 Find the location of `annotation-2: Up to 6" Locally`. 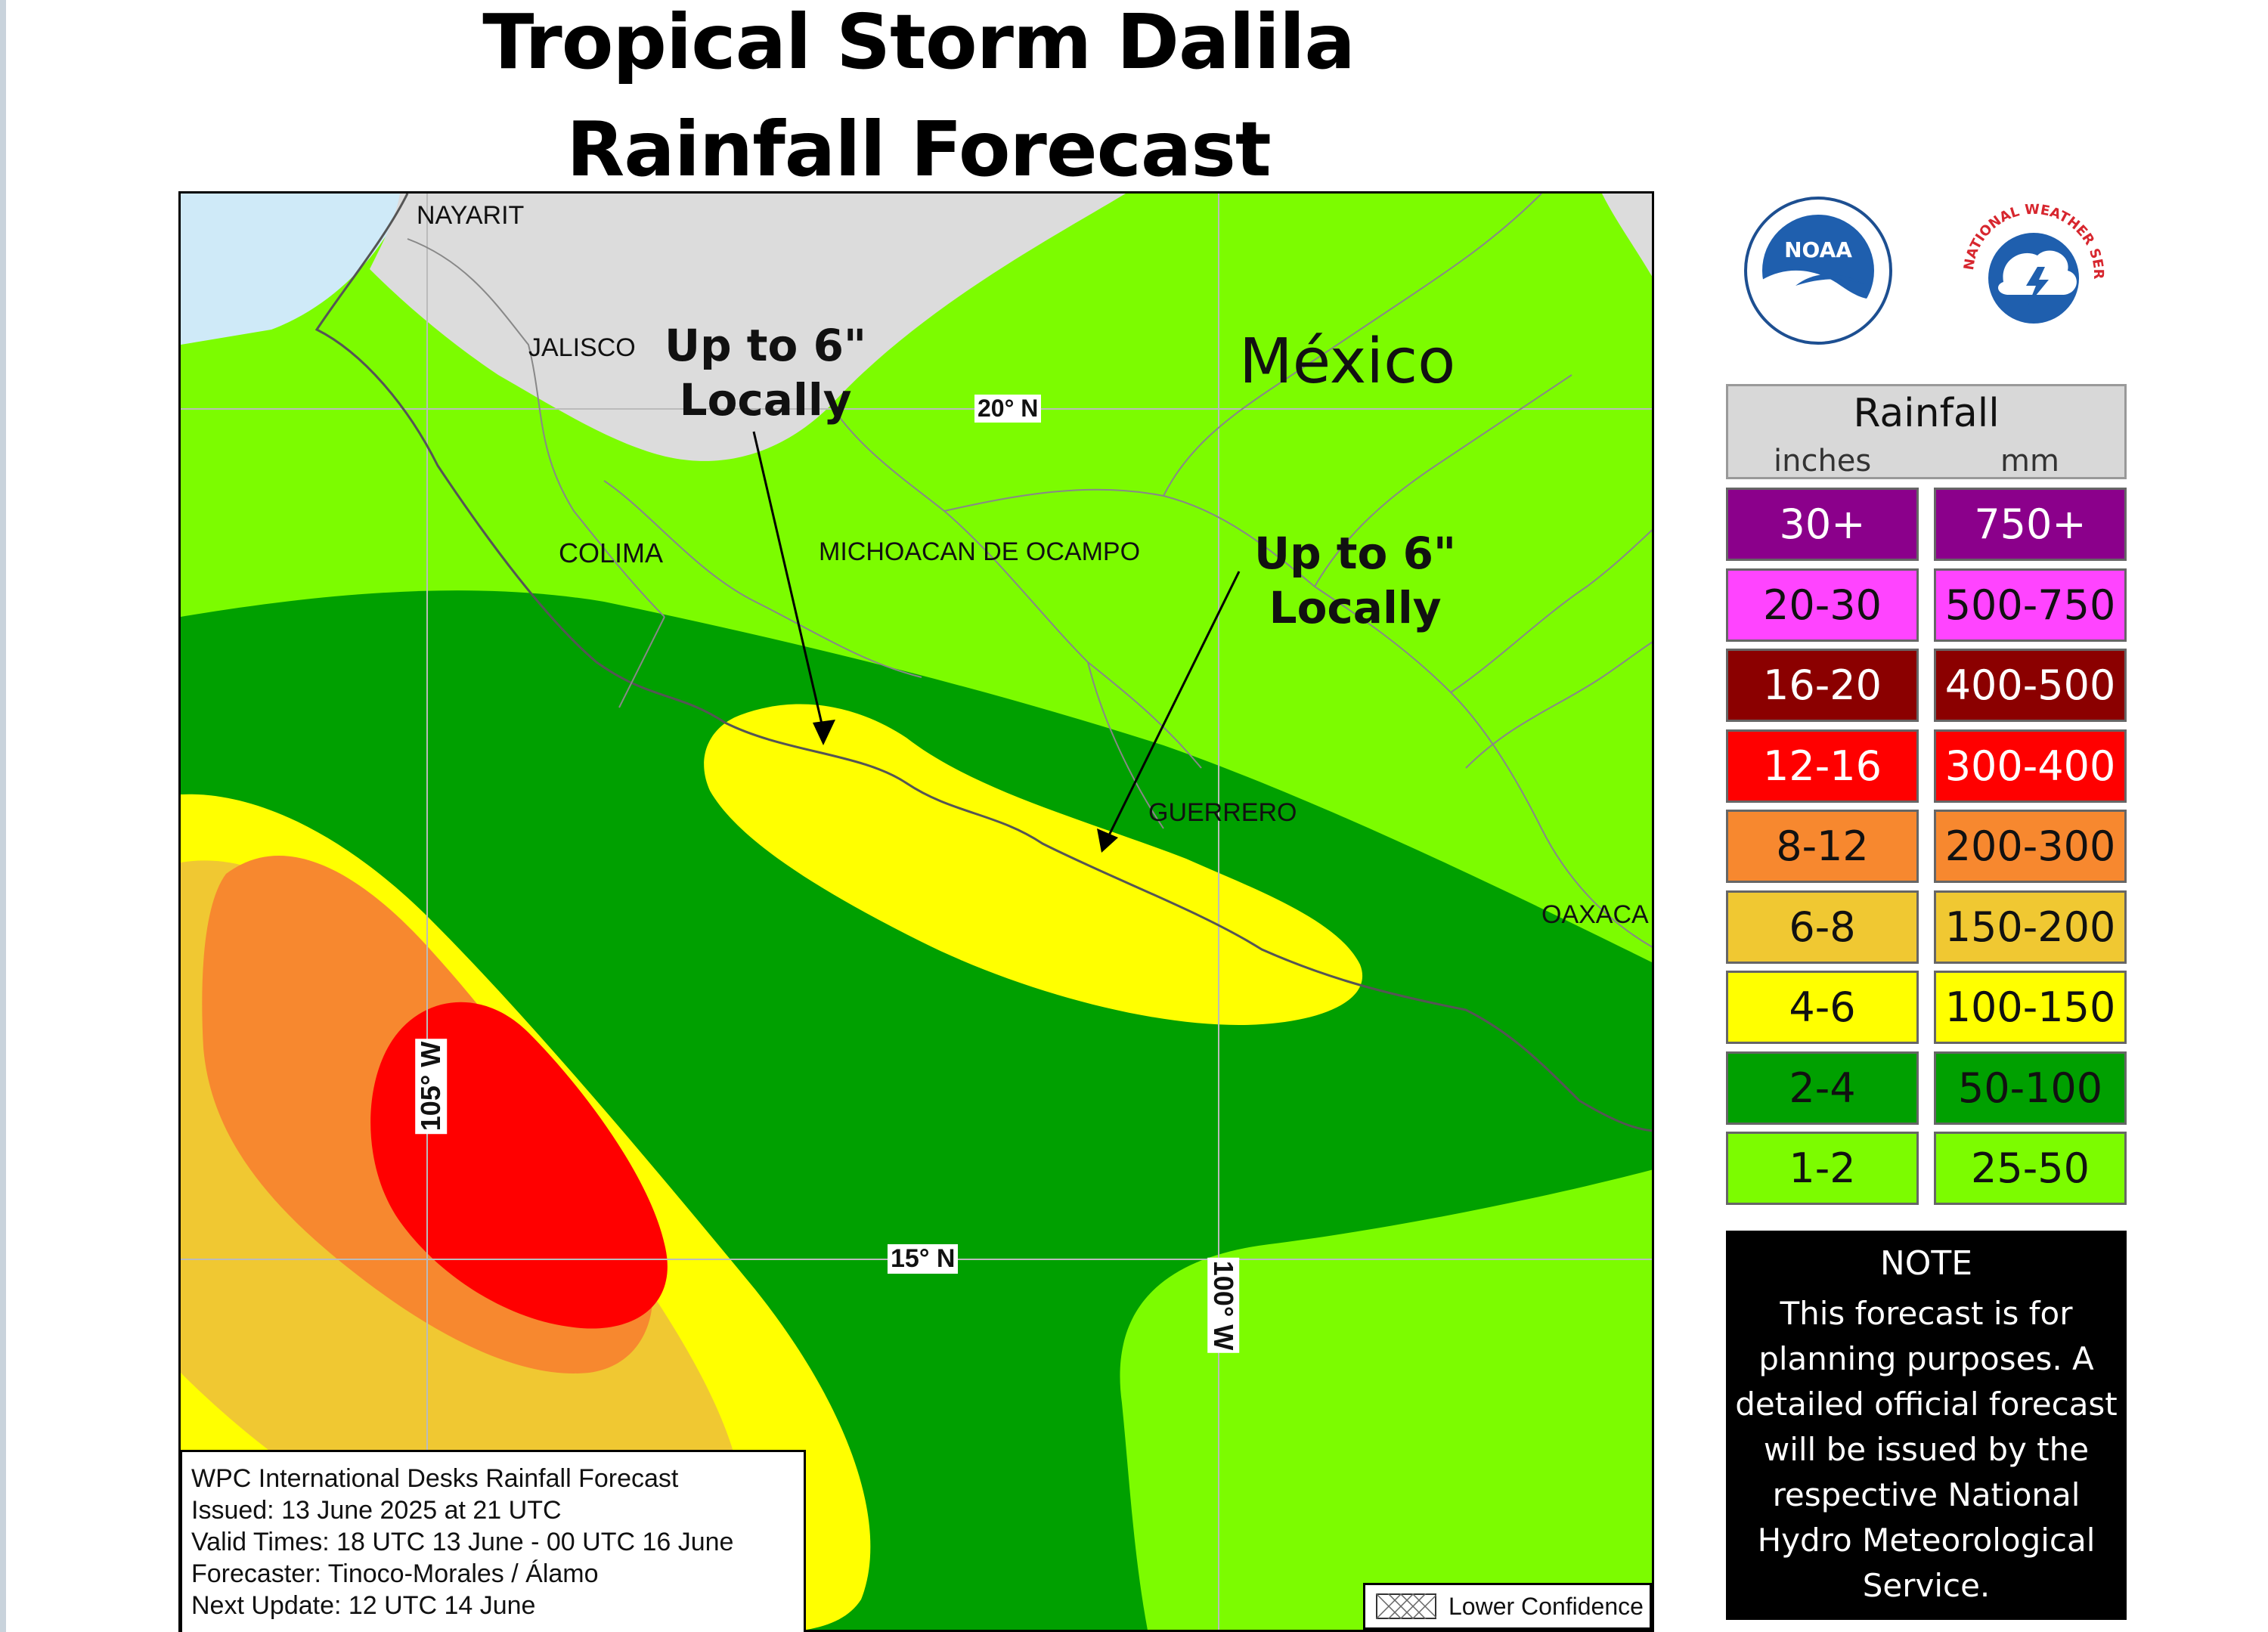

annotation-2: Up to 6" Locally is located at coordinates (1355, 580).